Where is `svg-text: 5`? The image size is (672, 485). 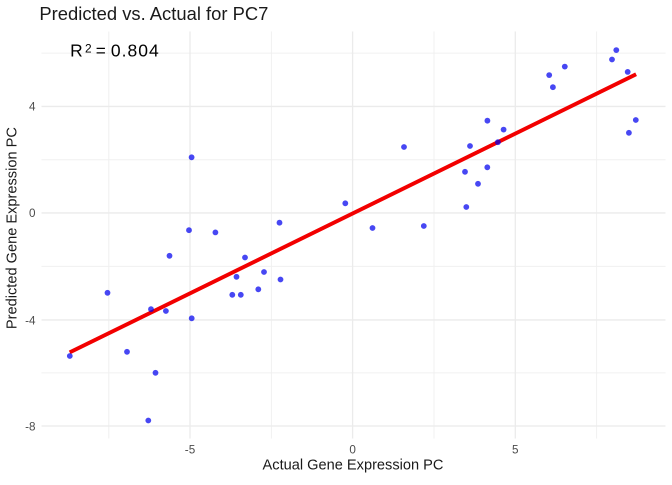
svg-text: 5 is located at coordinates (515, 449).